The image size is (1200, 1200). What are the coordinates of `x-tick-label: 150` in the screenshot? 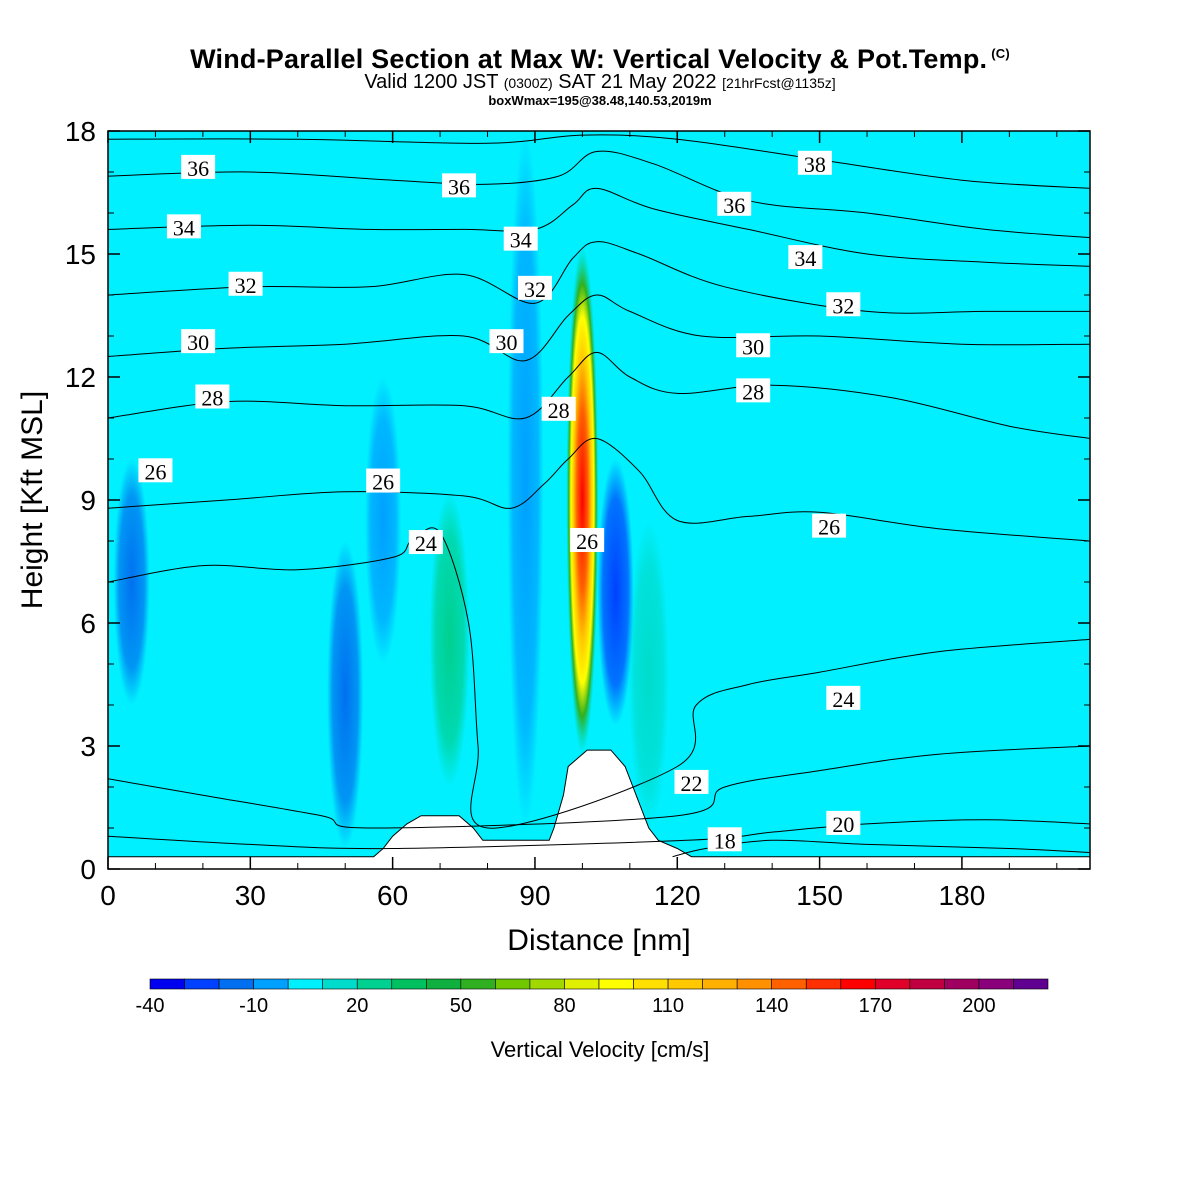 It's located at (819, 895).